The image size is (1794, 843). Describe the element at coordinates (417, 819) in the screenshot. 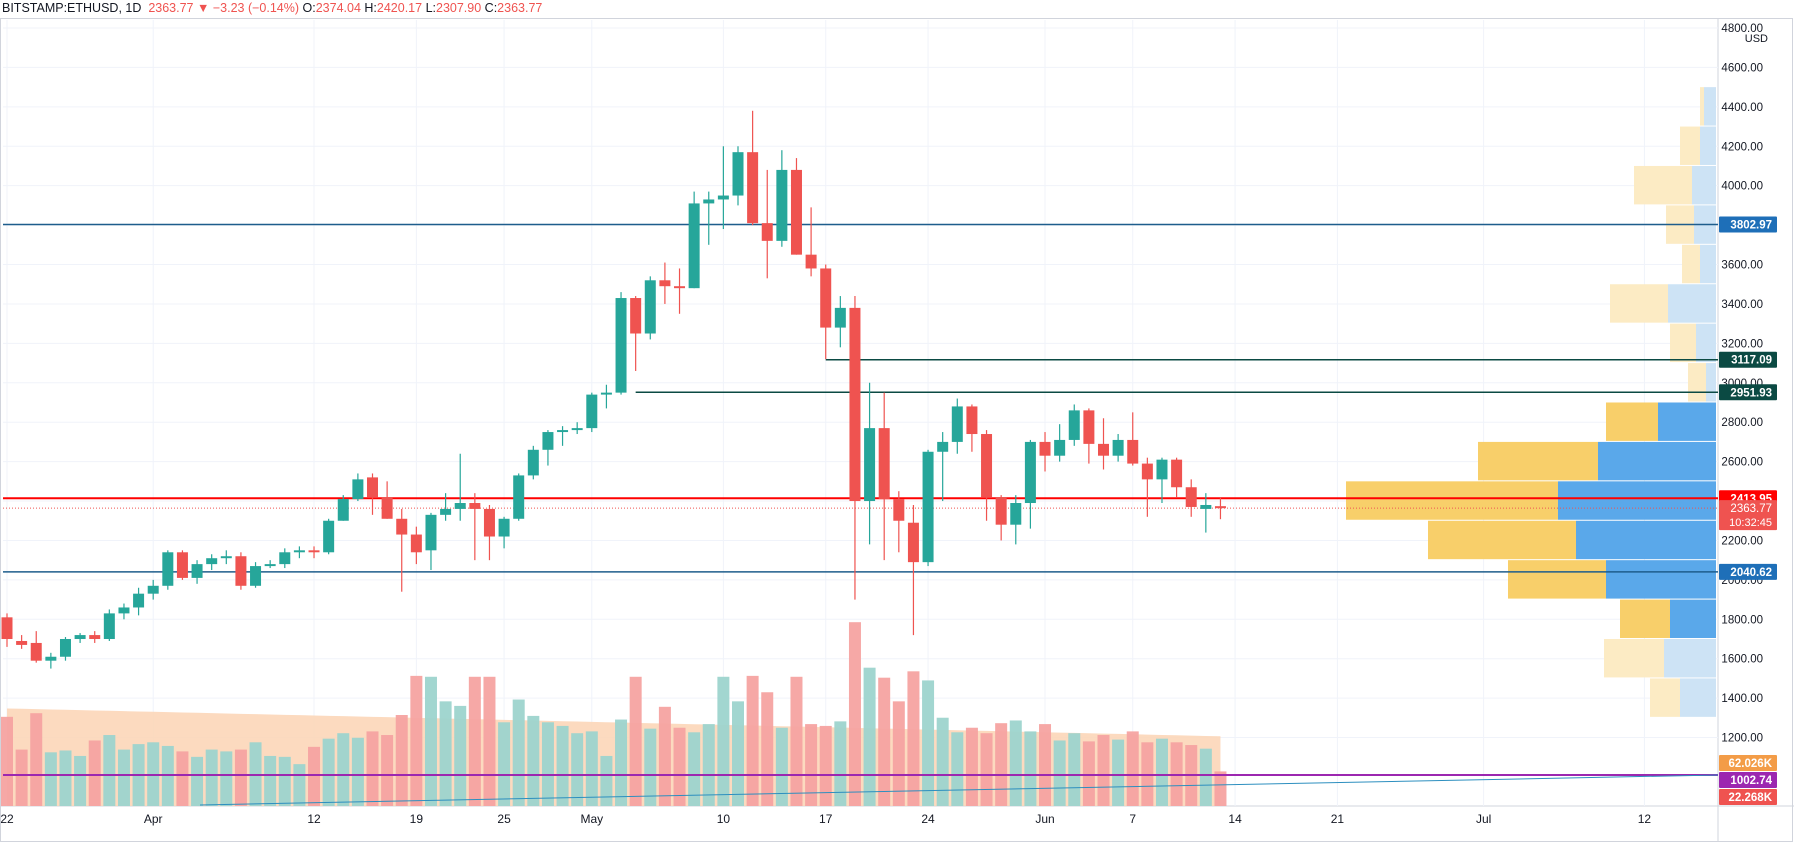

I see `time-tick-label: 19` at that location.